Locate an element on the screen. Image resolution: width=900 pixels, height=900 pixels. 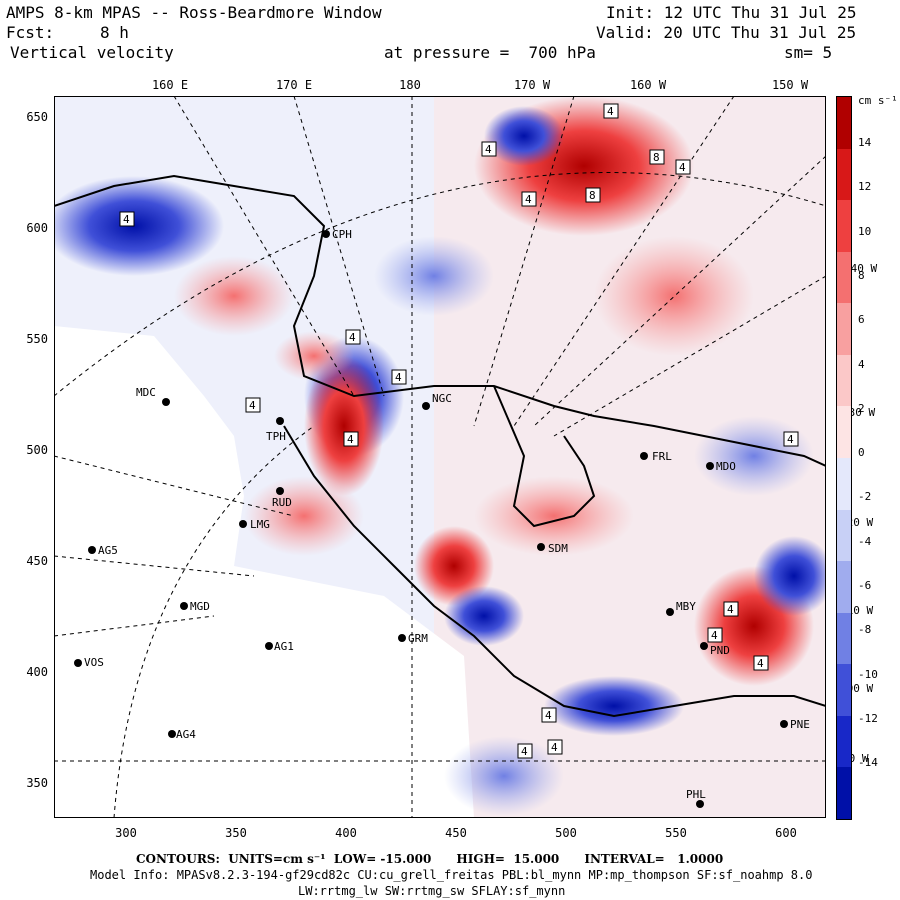
colorbar-label: -4 is located at coordinates (865, 541).